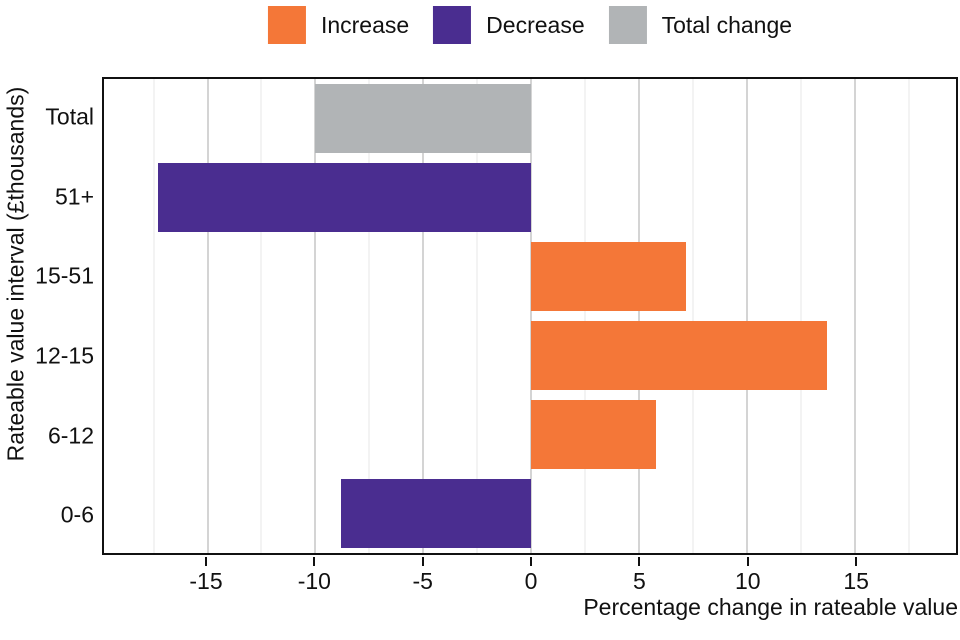 The height and width of the screenshot is (640, 960). I want to click on legend-swatch-decrease, so click(452, 25).